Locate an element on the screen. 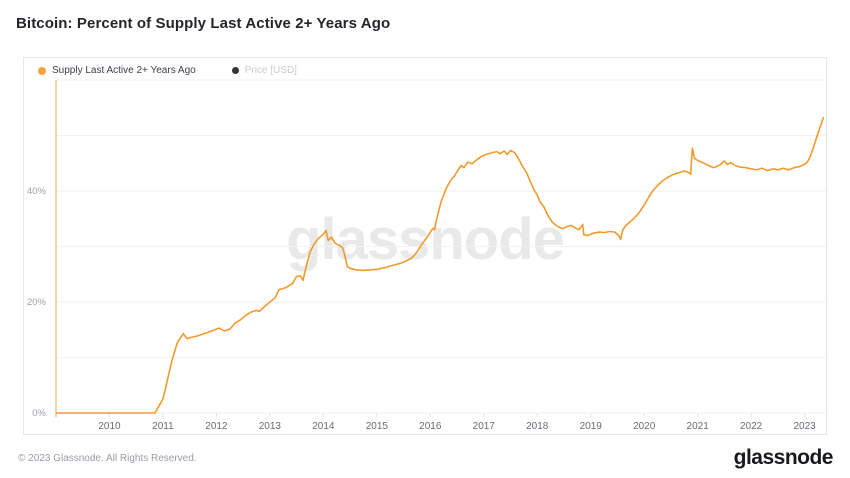 The image size is (850, 478). x-axis-label: 2013 is located at coordinates (270, 426).